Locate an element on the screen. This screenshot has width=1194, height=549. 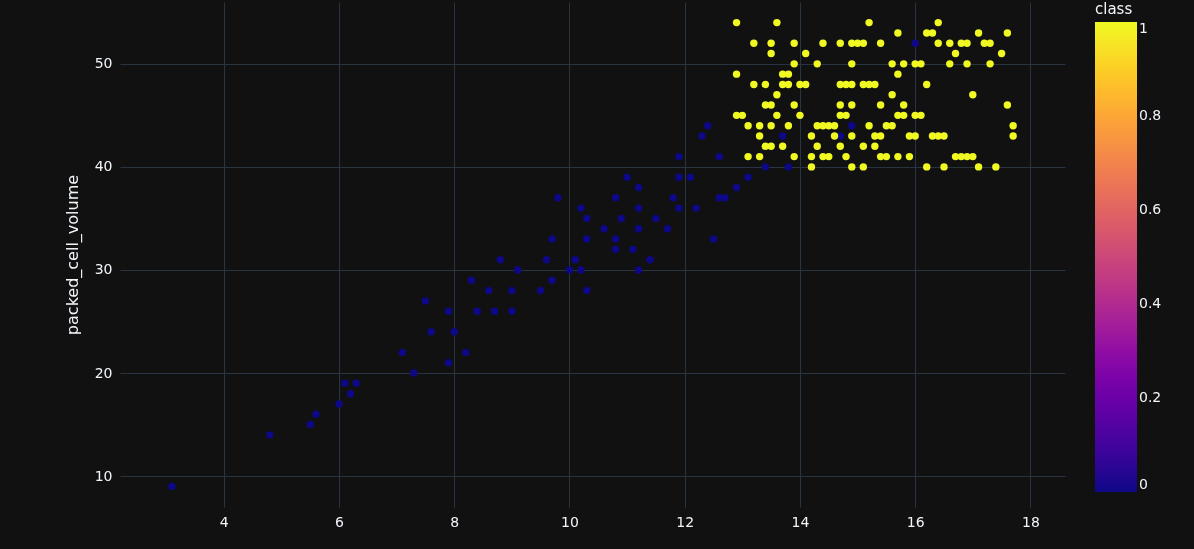
color-bar-label: 0.4 is located at coordinates (1150, 303).